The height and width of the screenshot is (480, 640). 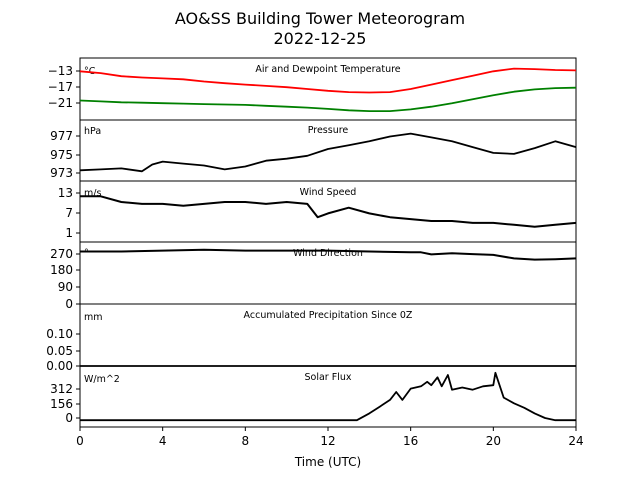 What do you see at coordinates (61, 155) in the screenshot?
I see `y-tick-label: 975` at bounding box center [61, 155].